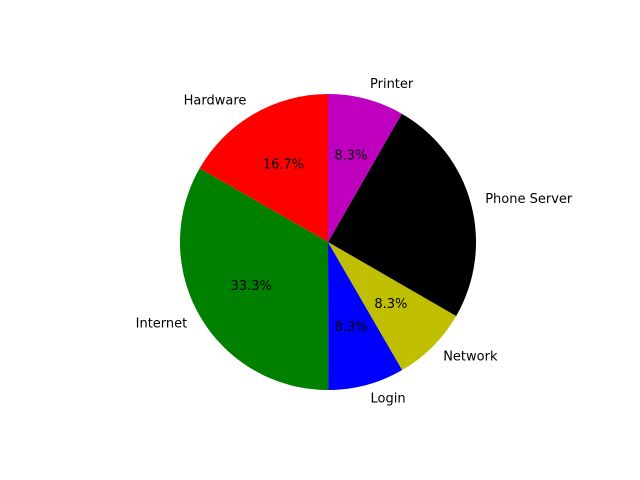  I want to click on slice-label-hardware: Hardware, so click(215, 101).